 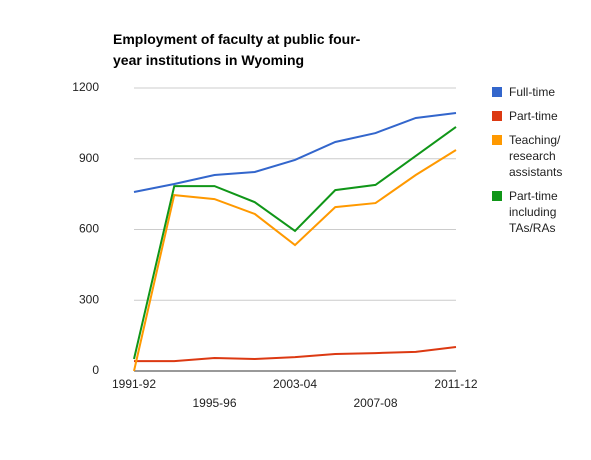 I want to click on x-tick-label: 2003-04, so click(x=295, y=384).